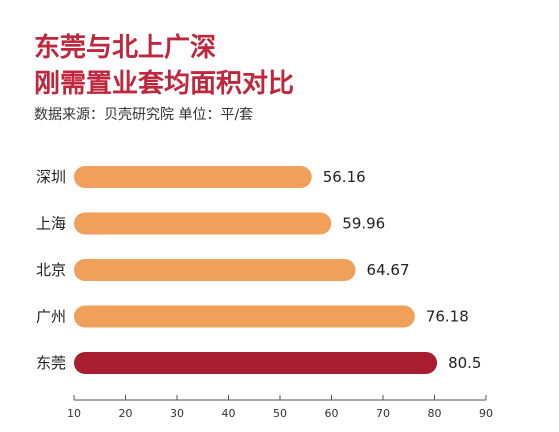 The width and height of the screenshot is (559, 432). Describe the element at coordinates (126, 413) in the screenshot. I see `x-tick-label: 20` at that location.